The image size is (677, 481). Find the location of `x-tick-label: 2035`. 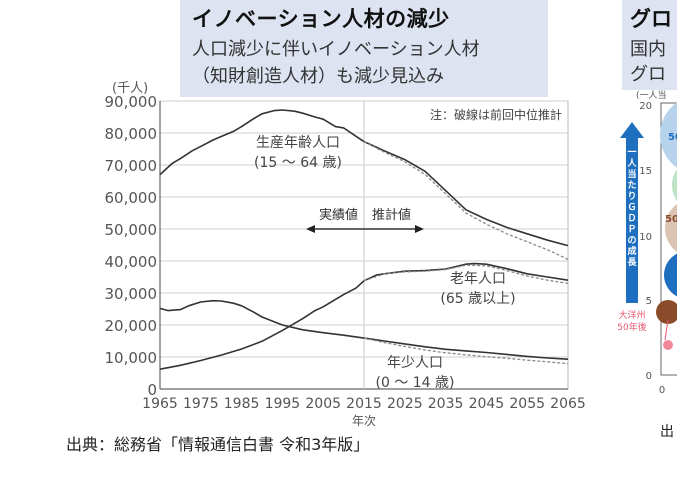

x-tick-label: 2035 is located at coordinates (446, 404).